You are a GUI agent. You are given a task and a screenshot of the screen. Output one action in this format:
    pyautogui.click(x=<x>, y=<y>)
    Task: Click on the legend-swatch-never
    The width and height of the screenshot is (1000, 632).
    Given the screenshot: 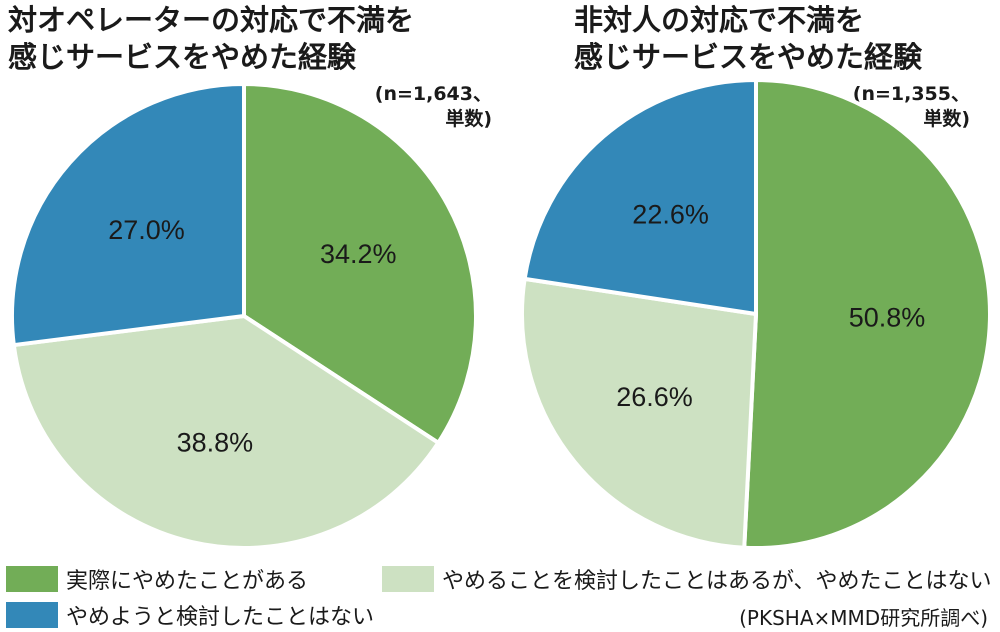 What is the action you would take?
    pyautogui.click(x=32, y=615)
    